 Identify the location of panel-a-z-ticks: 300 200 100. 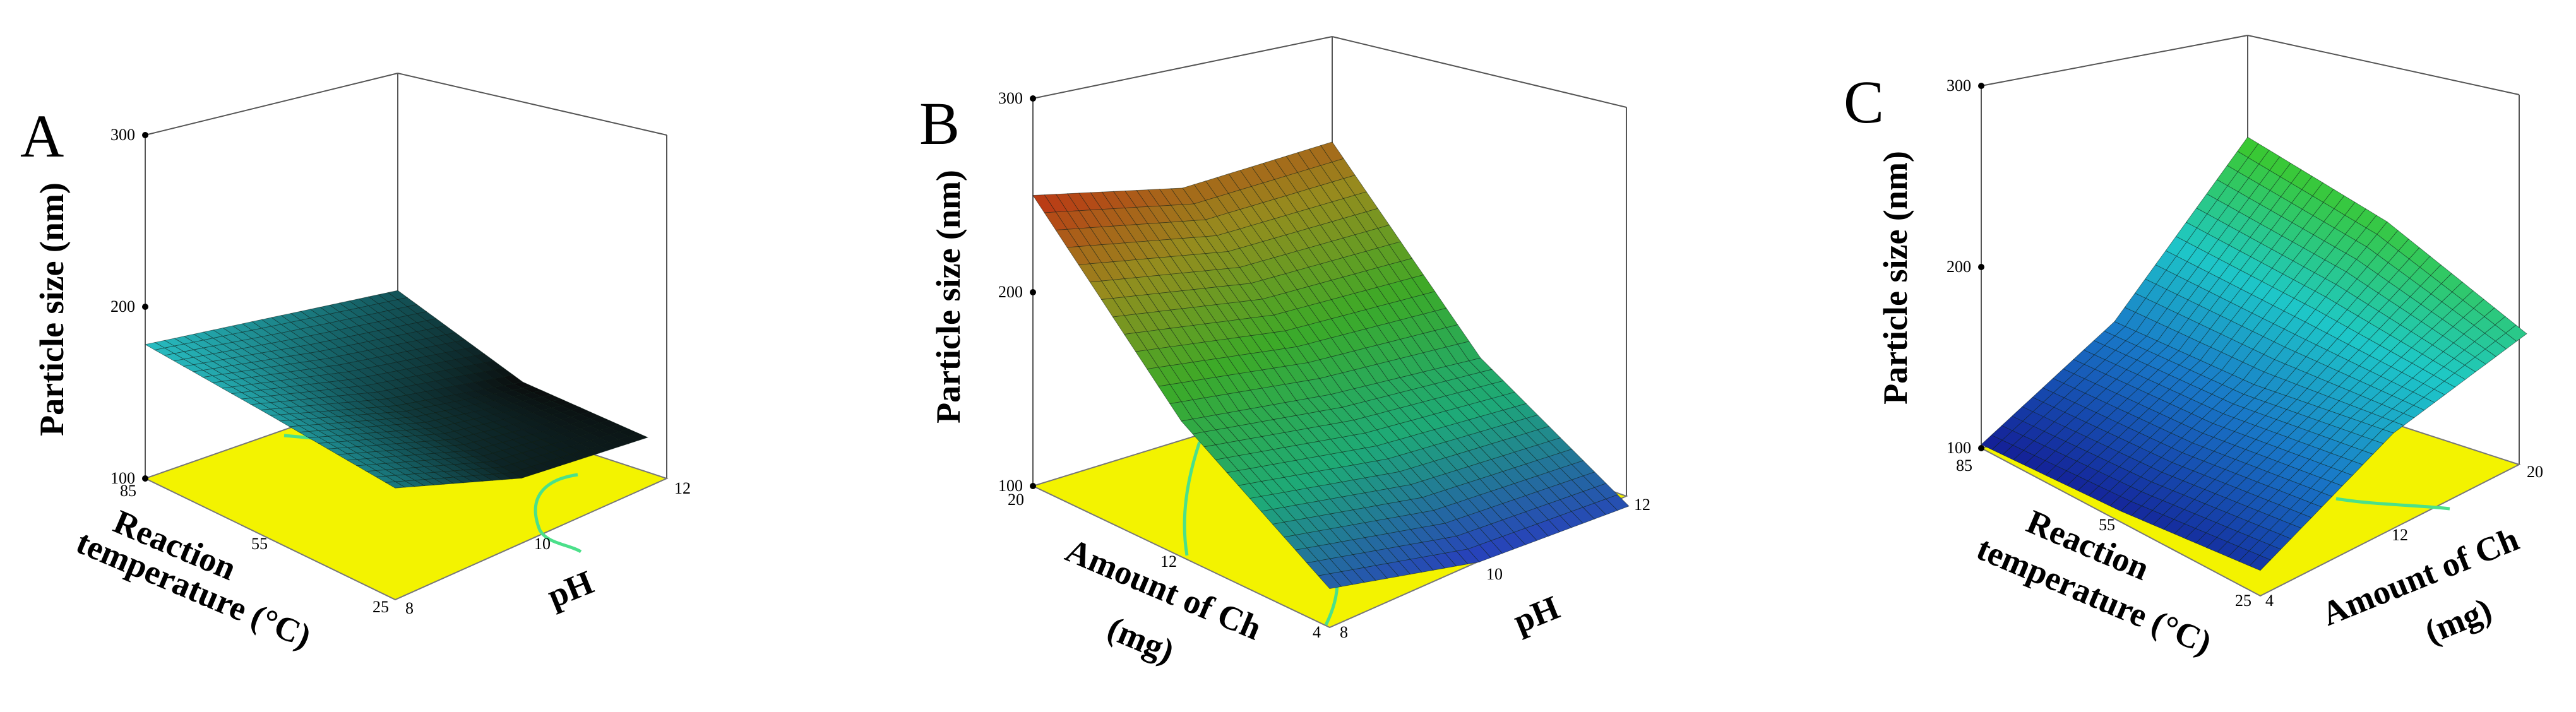
(122, 307).